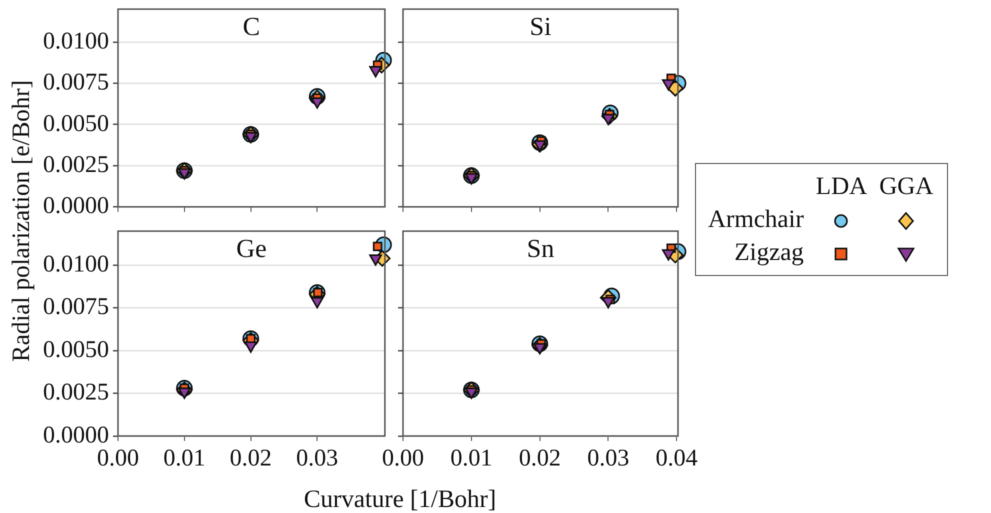 Image resolution: width=991 pixels, height=513 pixels. I want to click on x-tick-label: 0.04, so click(677, 459).